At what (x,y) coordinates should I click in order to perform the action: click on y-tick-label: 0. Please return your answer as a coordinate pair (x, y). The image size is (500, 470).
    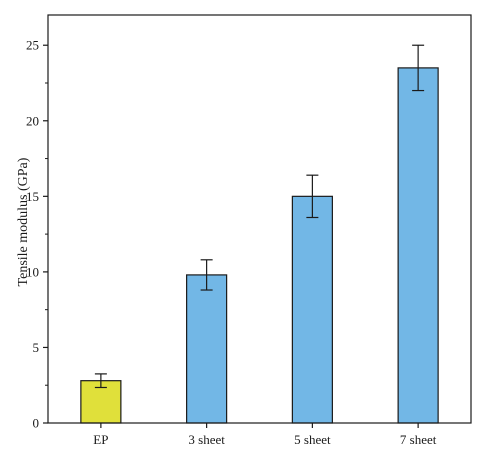
    Looking at the image, I should click on (36, 423).